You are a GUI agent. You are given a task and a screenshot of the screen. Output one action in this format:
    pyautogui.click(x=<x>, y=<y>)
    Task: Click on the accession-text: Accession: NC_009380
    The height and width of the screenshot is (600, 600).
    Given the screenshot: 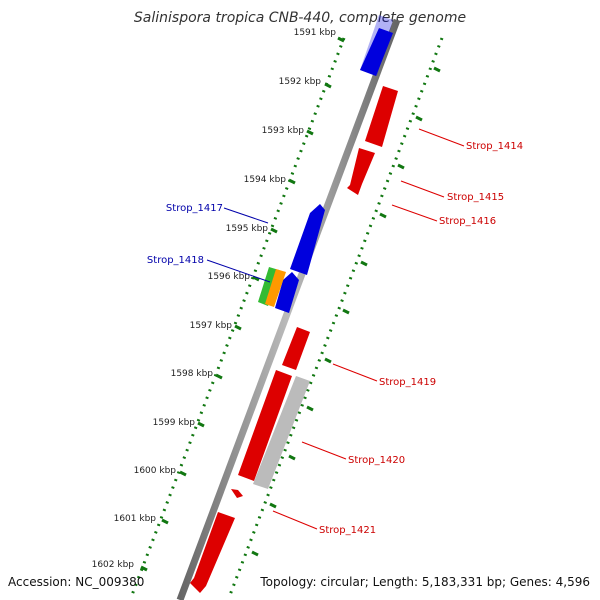 What is the action you would take?
    pyautogui.click(x=76, y=582)
    